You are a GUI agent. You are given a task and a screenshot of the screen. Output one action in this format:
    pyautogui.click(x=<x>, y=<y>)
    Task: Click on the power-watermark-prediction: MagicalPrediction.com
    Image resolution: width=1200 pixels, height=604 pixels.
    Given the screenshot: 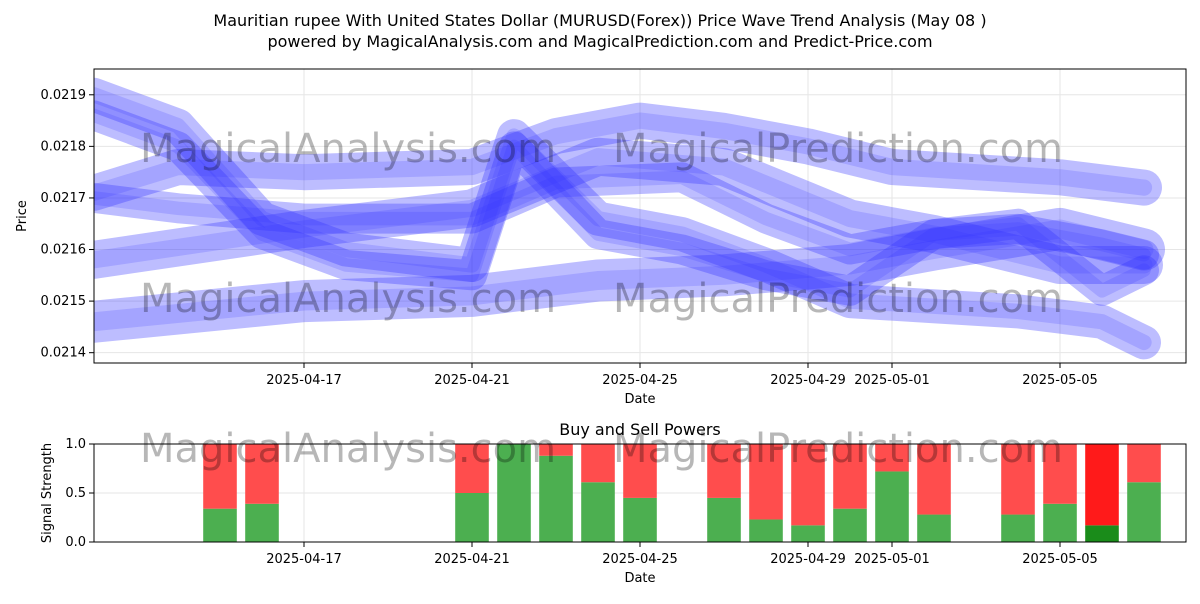 What is the action you would take?
    pyautogui.click(x=838, y=449)
    